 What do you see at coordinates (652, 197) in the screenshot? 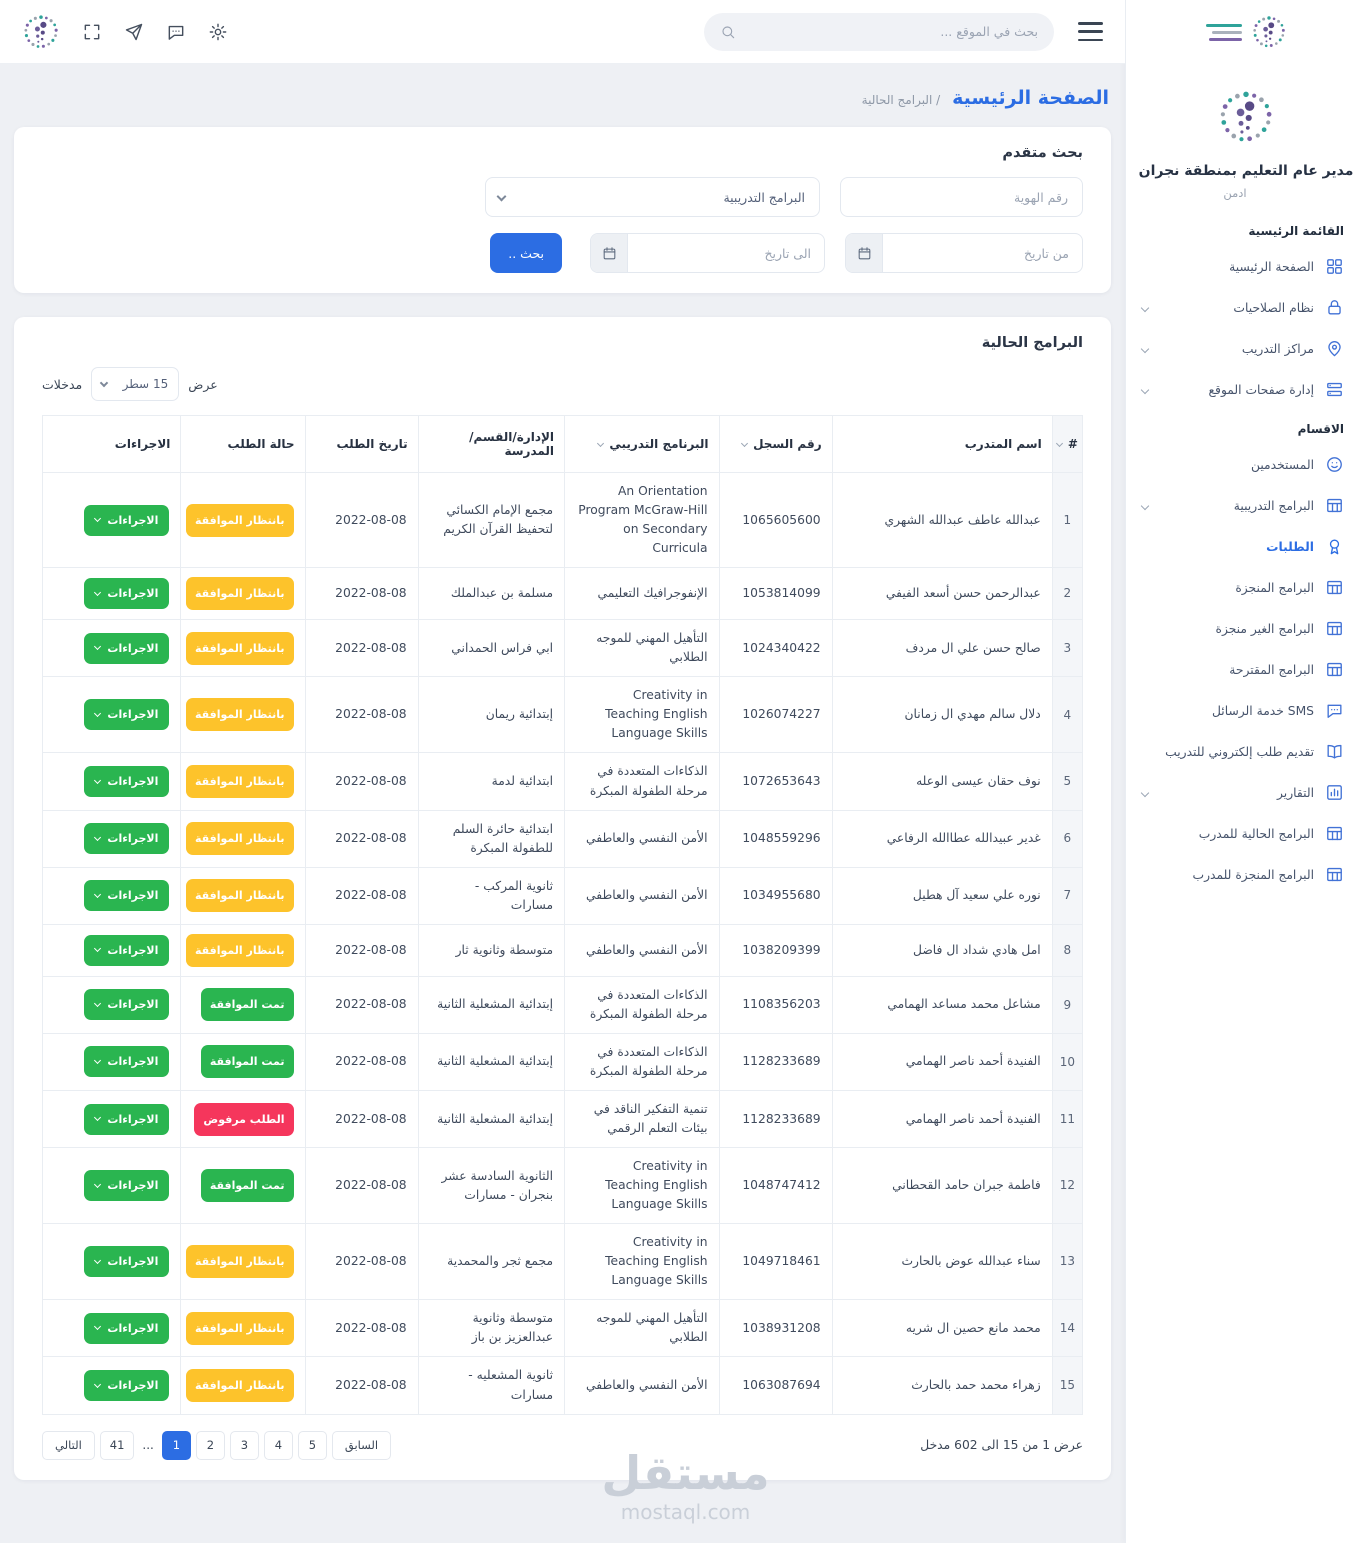
I see `training-programs-select: البرامج التدريبية` at bounding box center [652, 197].